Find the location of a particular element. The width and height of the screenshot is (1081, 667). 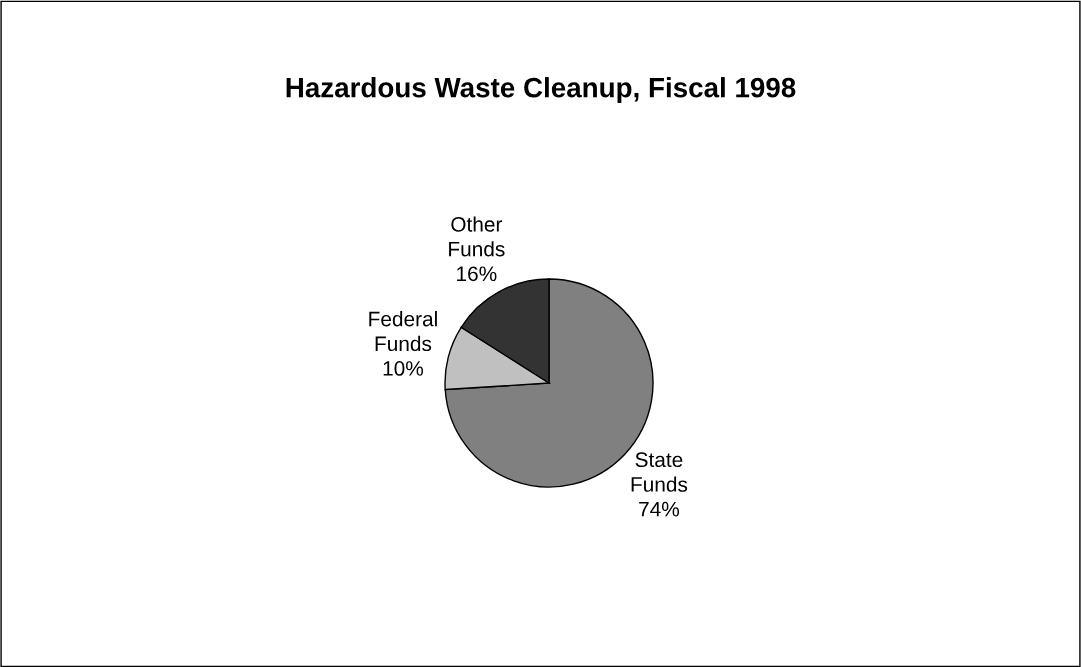

slice-label: State Funds is located at coordinates (659, 472).